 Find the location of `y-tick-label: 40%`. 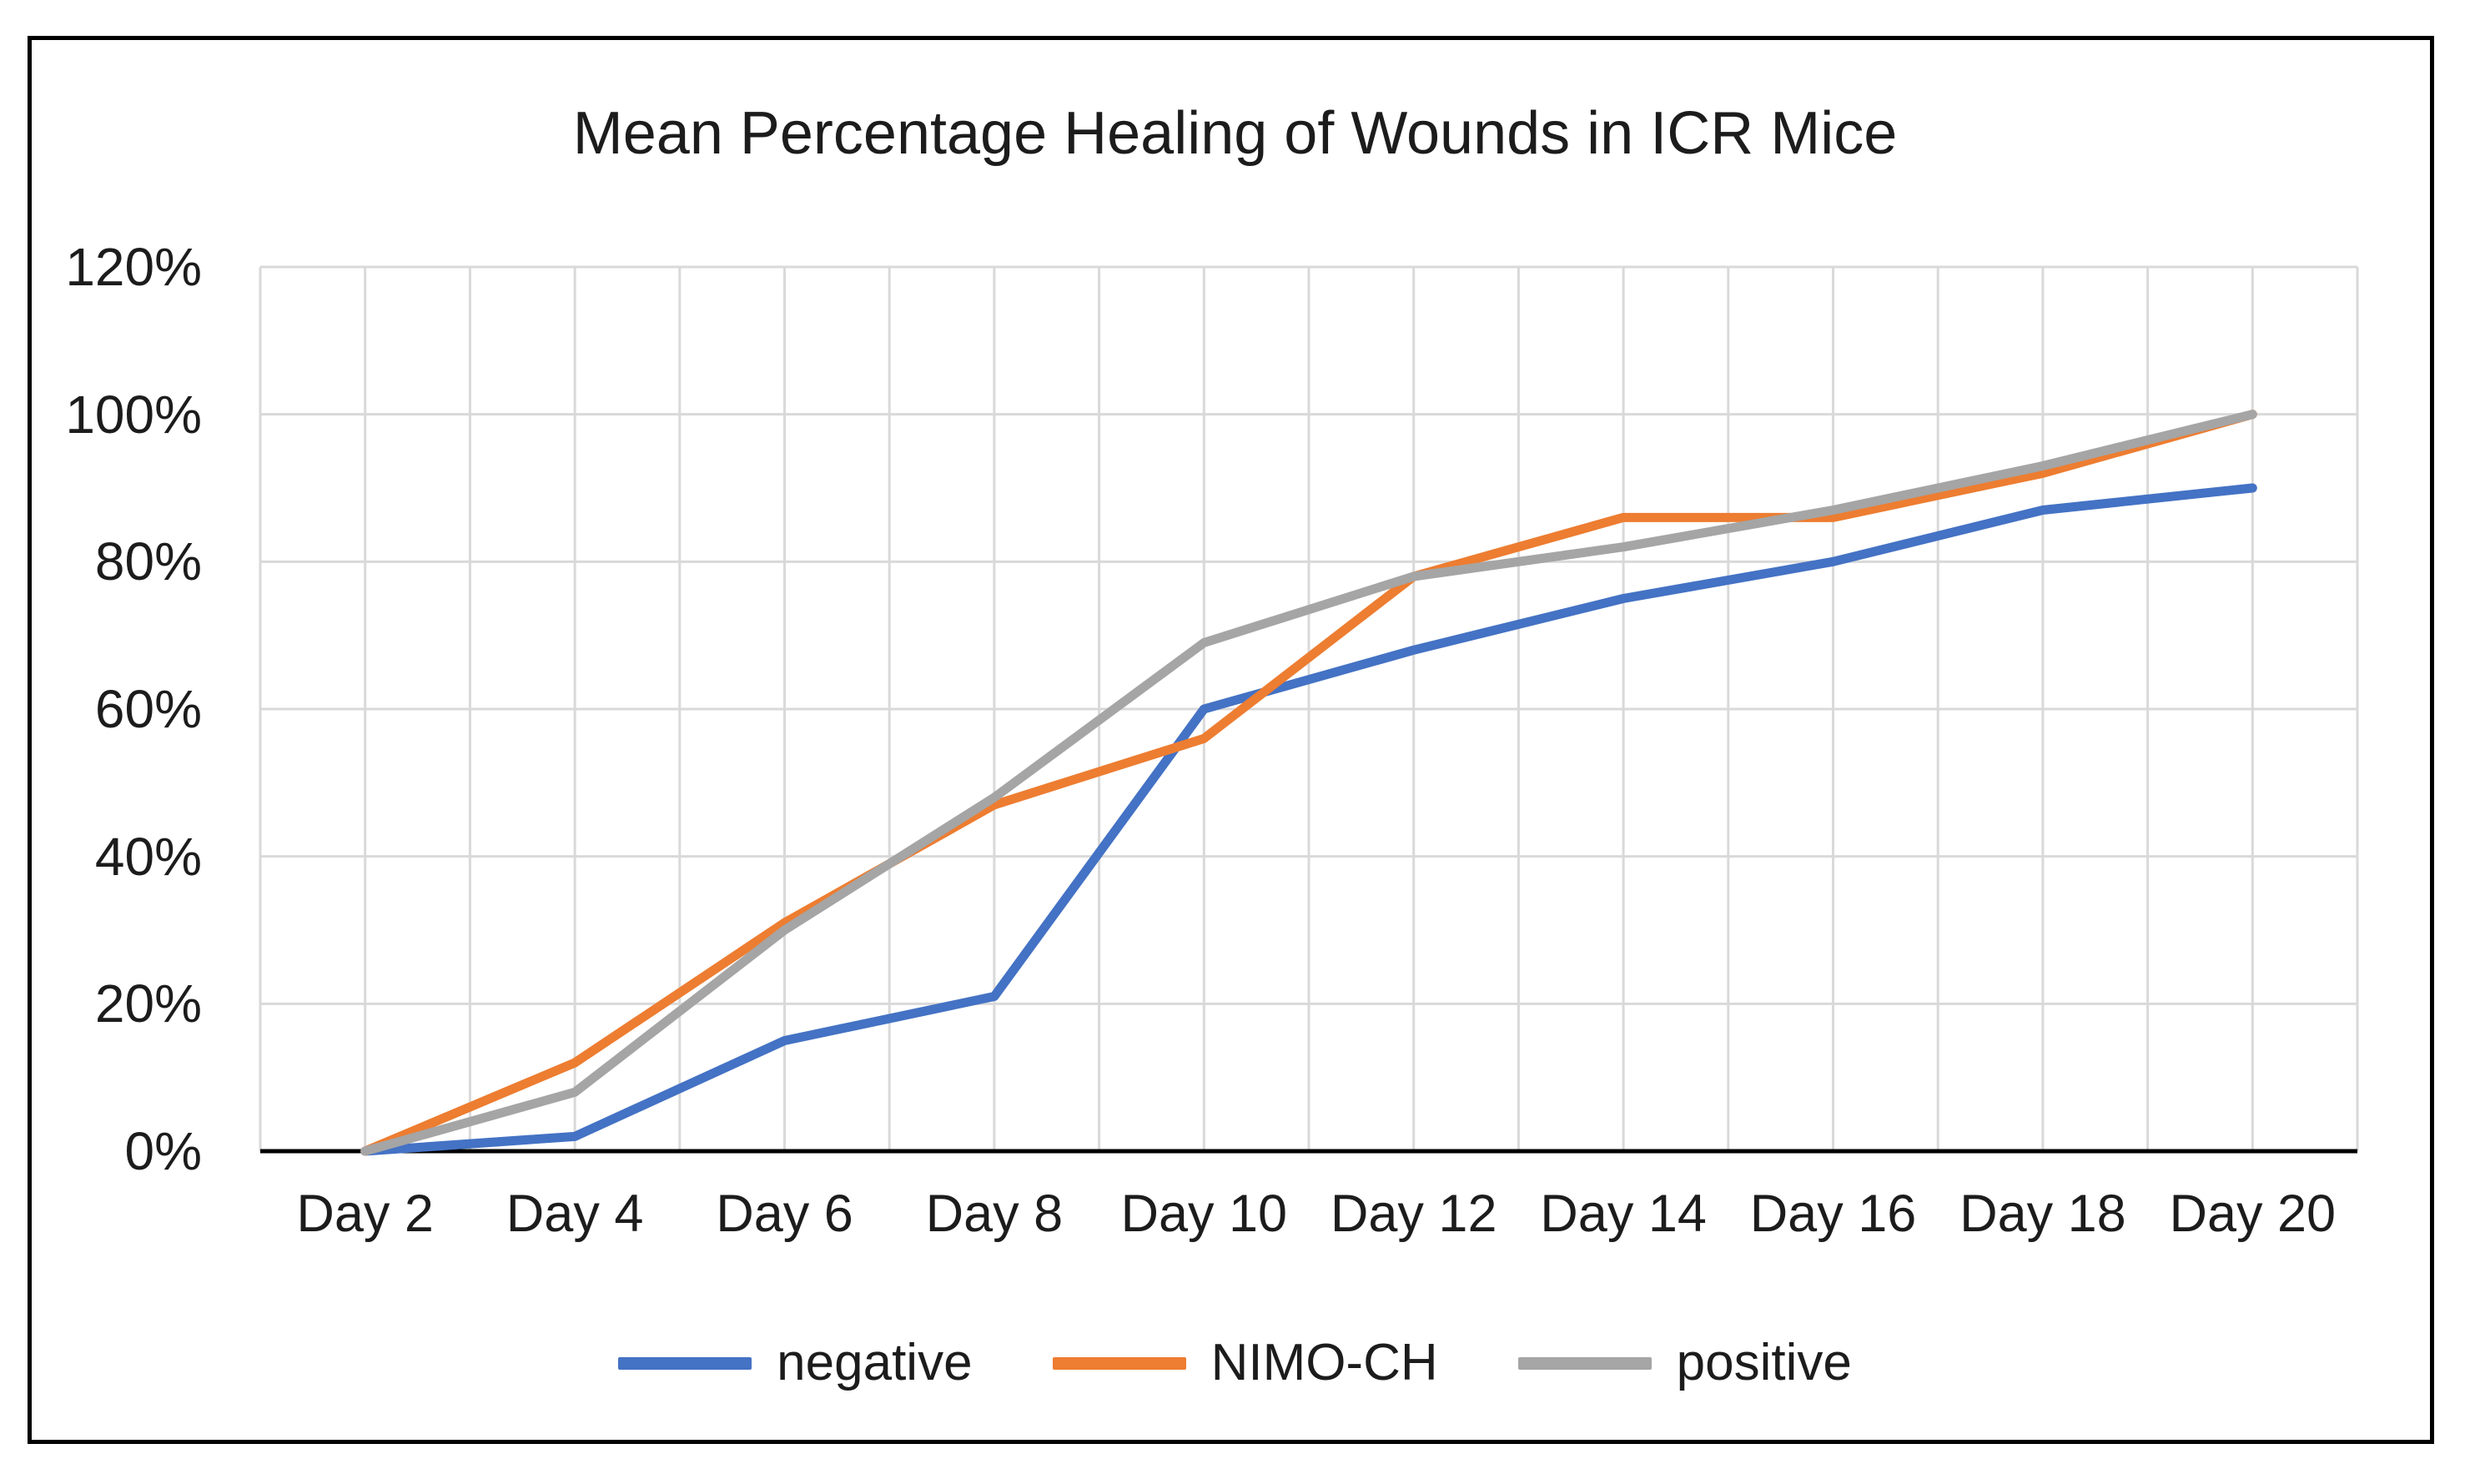

y-tick-label: 40% is located at coordinates (148, 857).